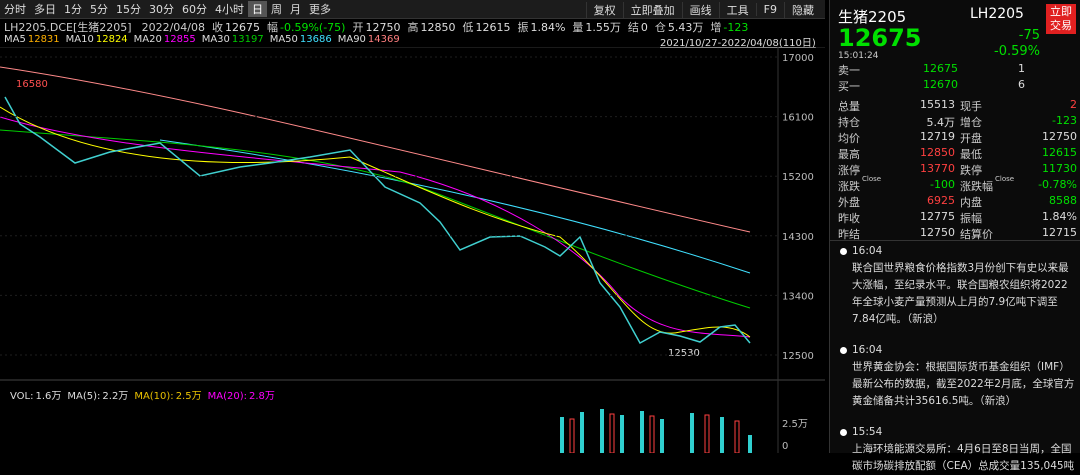  Describe the element at coordinates (937, 136) in the screenshot. I see `quote-value: 12719` at that location.